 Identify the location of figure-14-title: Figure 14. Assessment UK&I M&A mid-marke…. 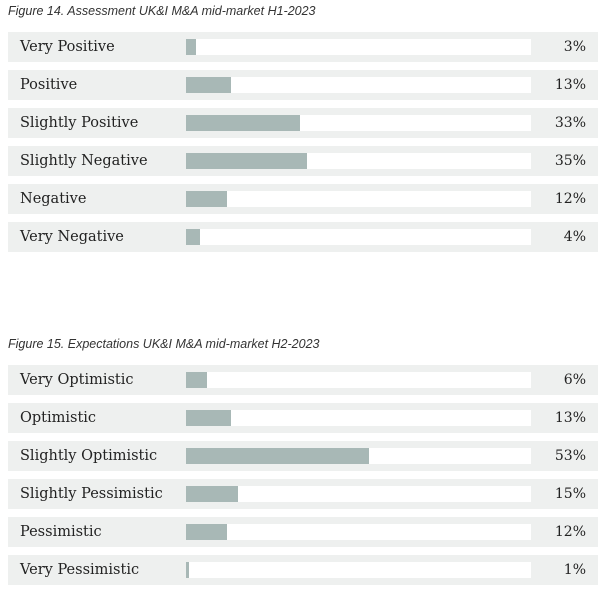
(162, 11).